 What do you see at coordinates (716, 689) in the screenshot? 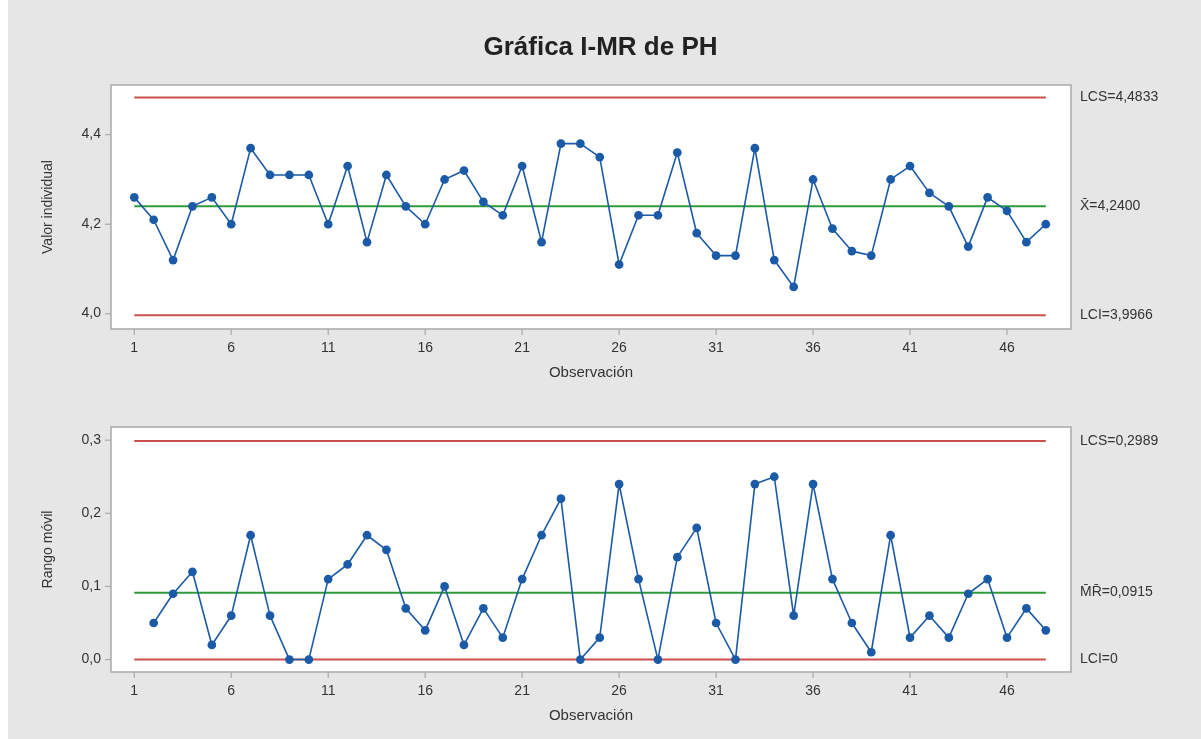
I see `x-tick-label: 31` at bounding box center [716, 689].